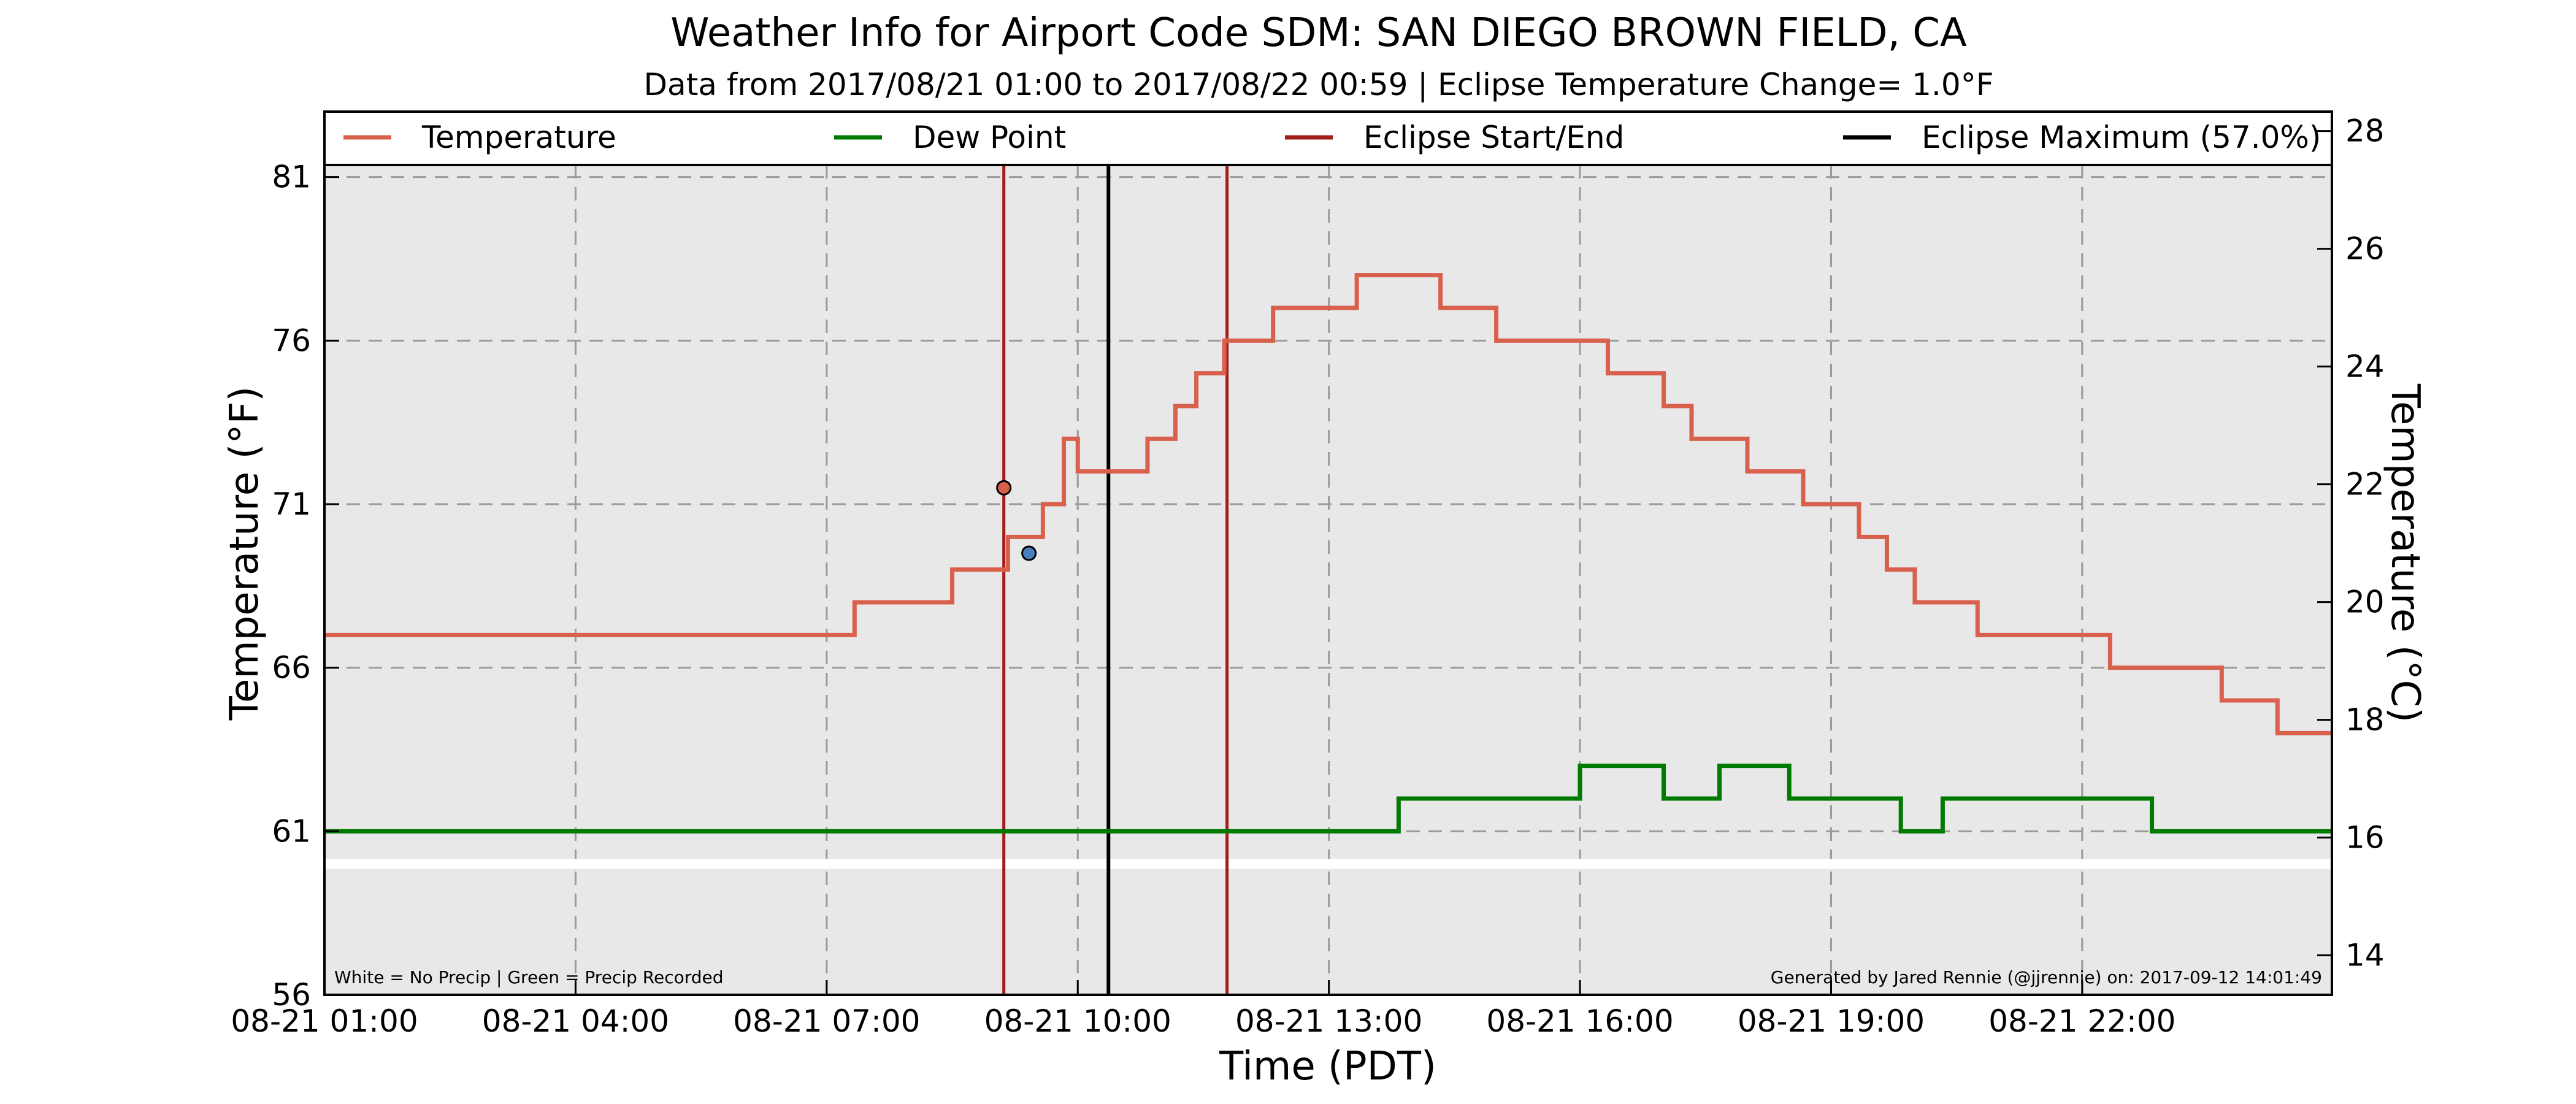 This screenshot has height=1104, width=2576. I want to click on x-tick-label: 08-21 13:00, so click(1328, 1021).